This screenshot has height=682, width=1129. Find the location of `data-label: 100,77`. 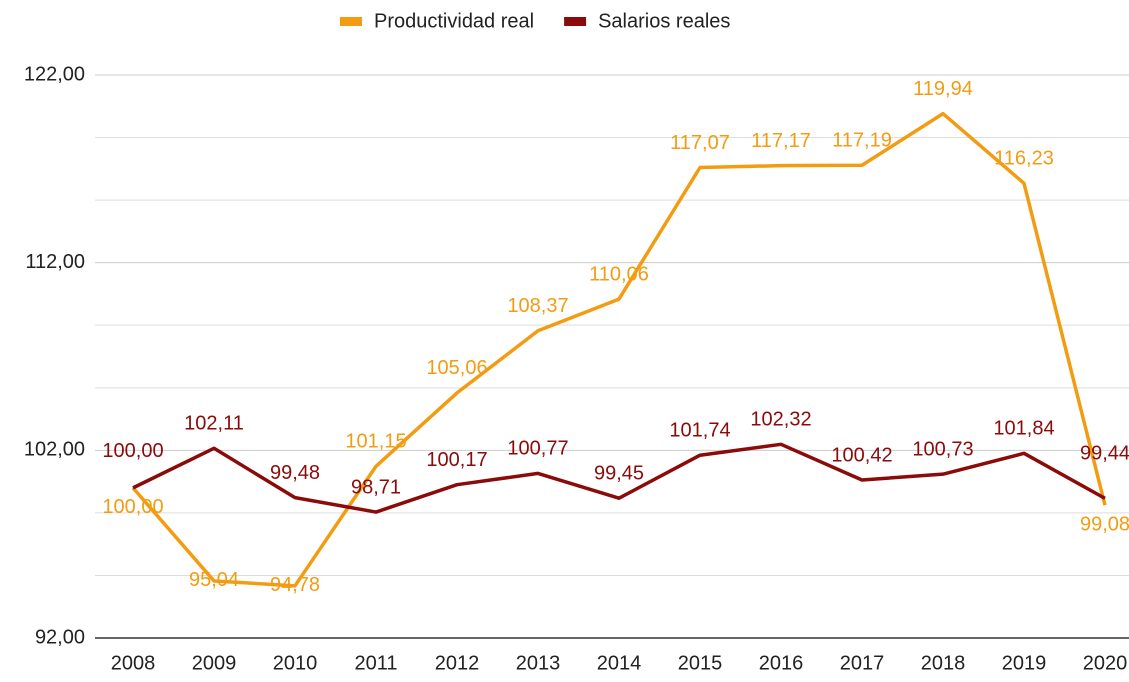

data-label: 100,77 is located at coordinates (537, 449).